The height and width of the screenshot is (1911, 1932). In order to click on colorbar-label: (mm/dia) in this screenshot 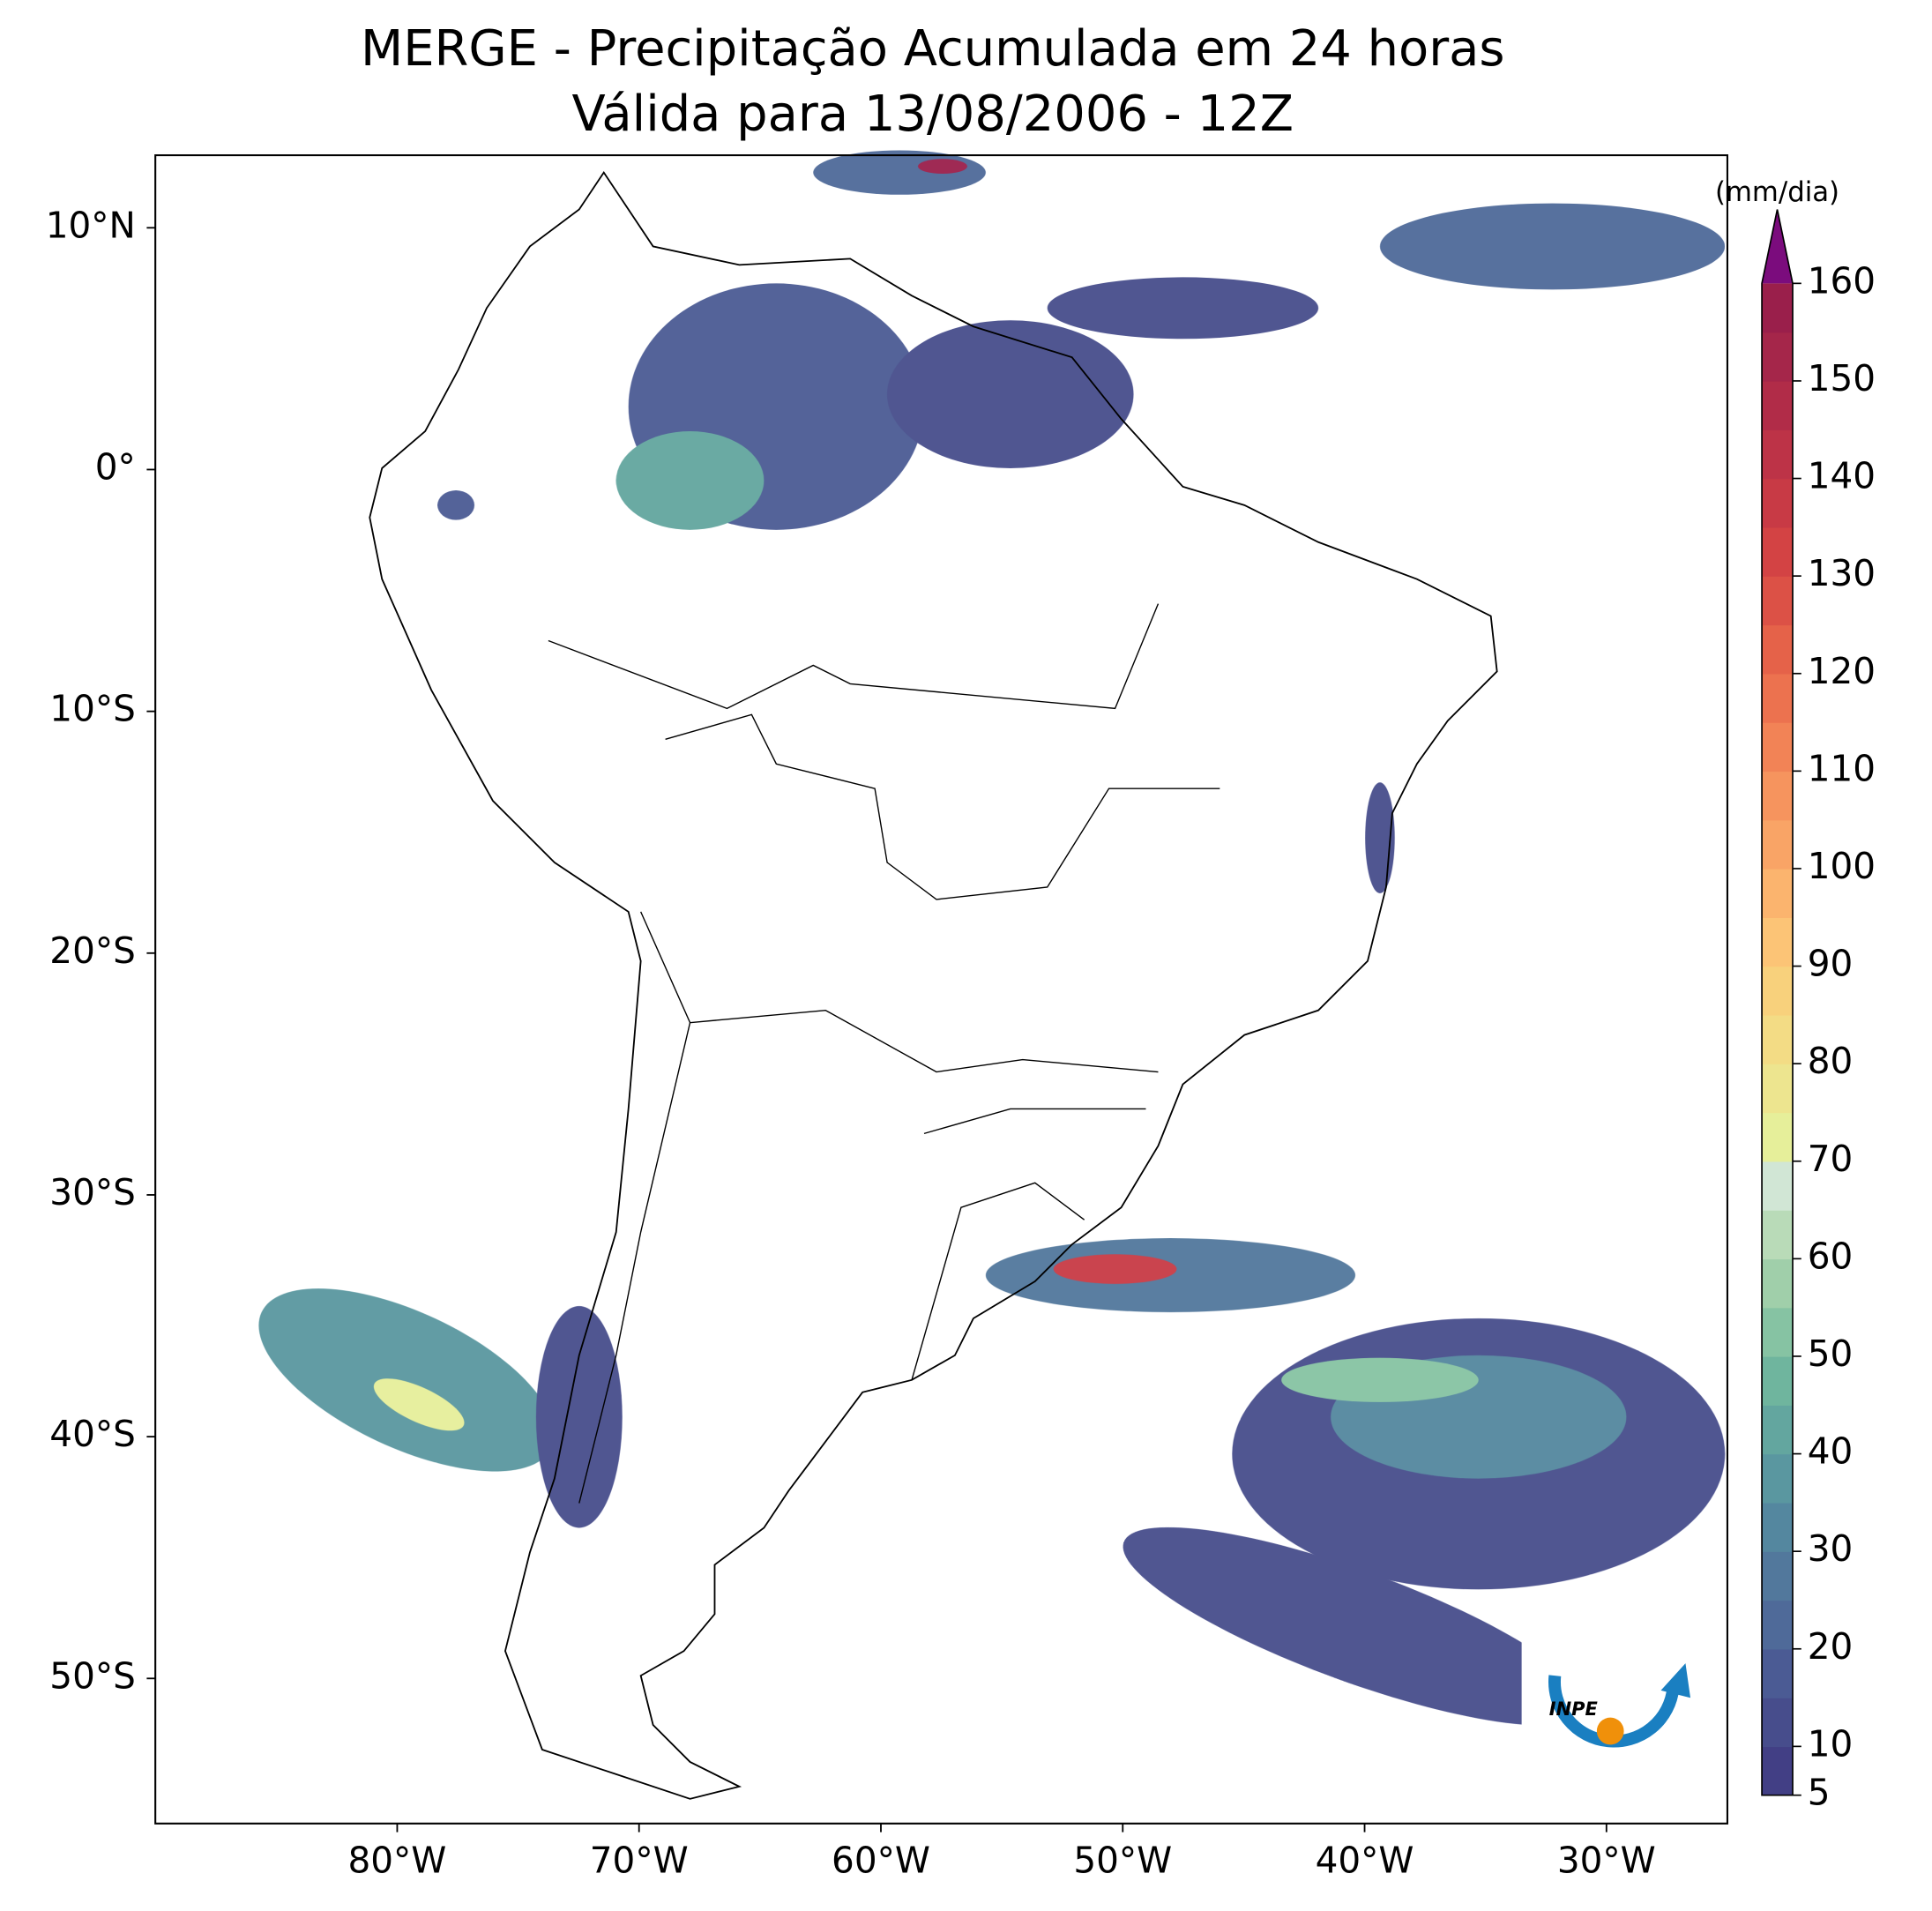, I will do `click(1777, 192)`.